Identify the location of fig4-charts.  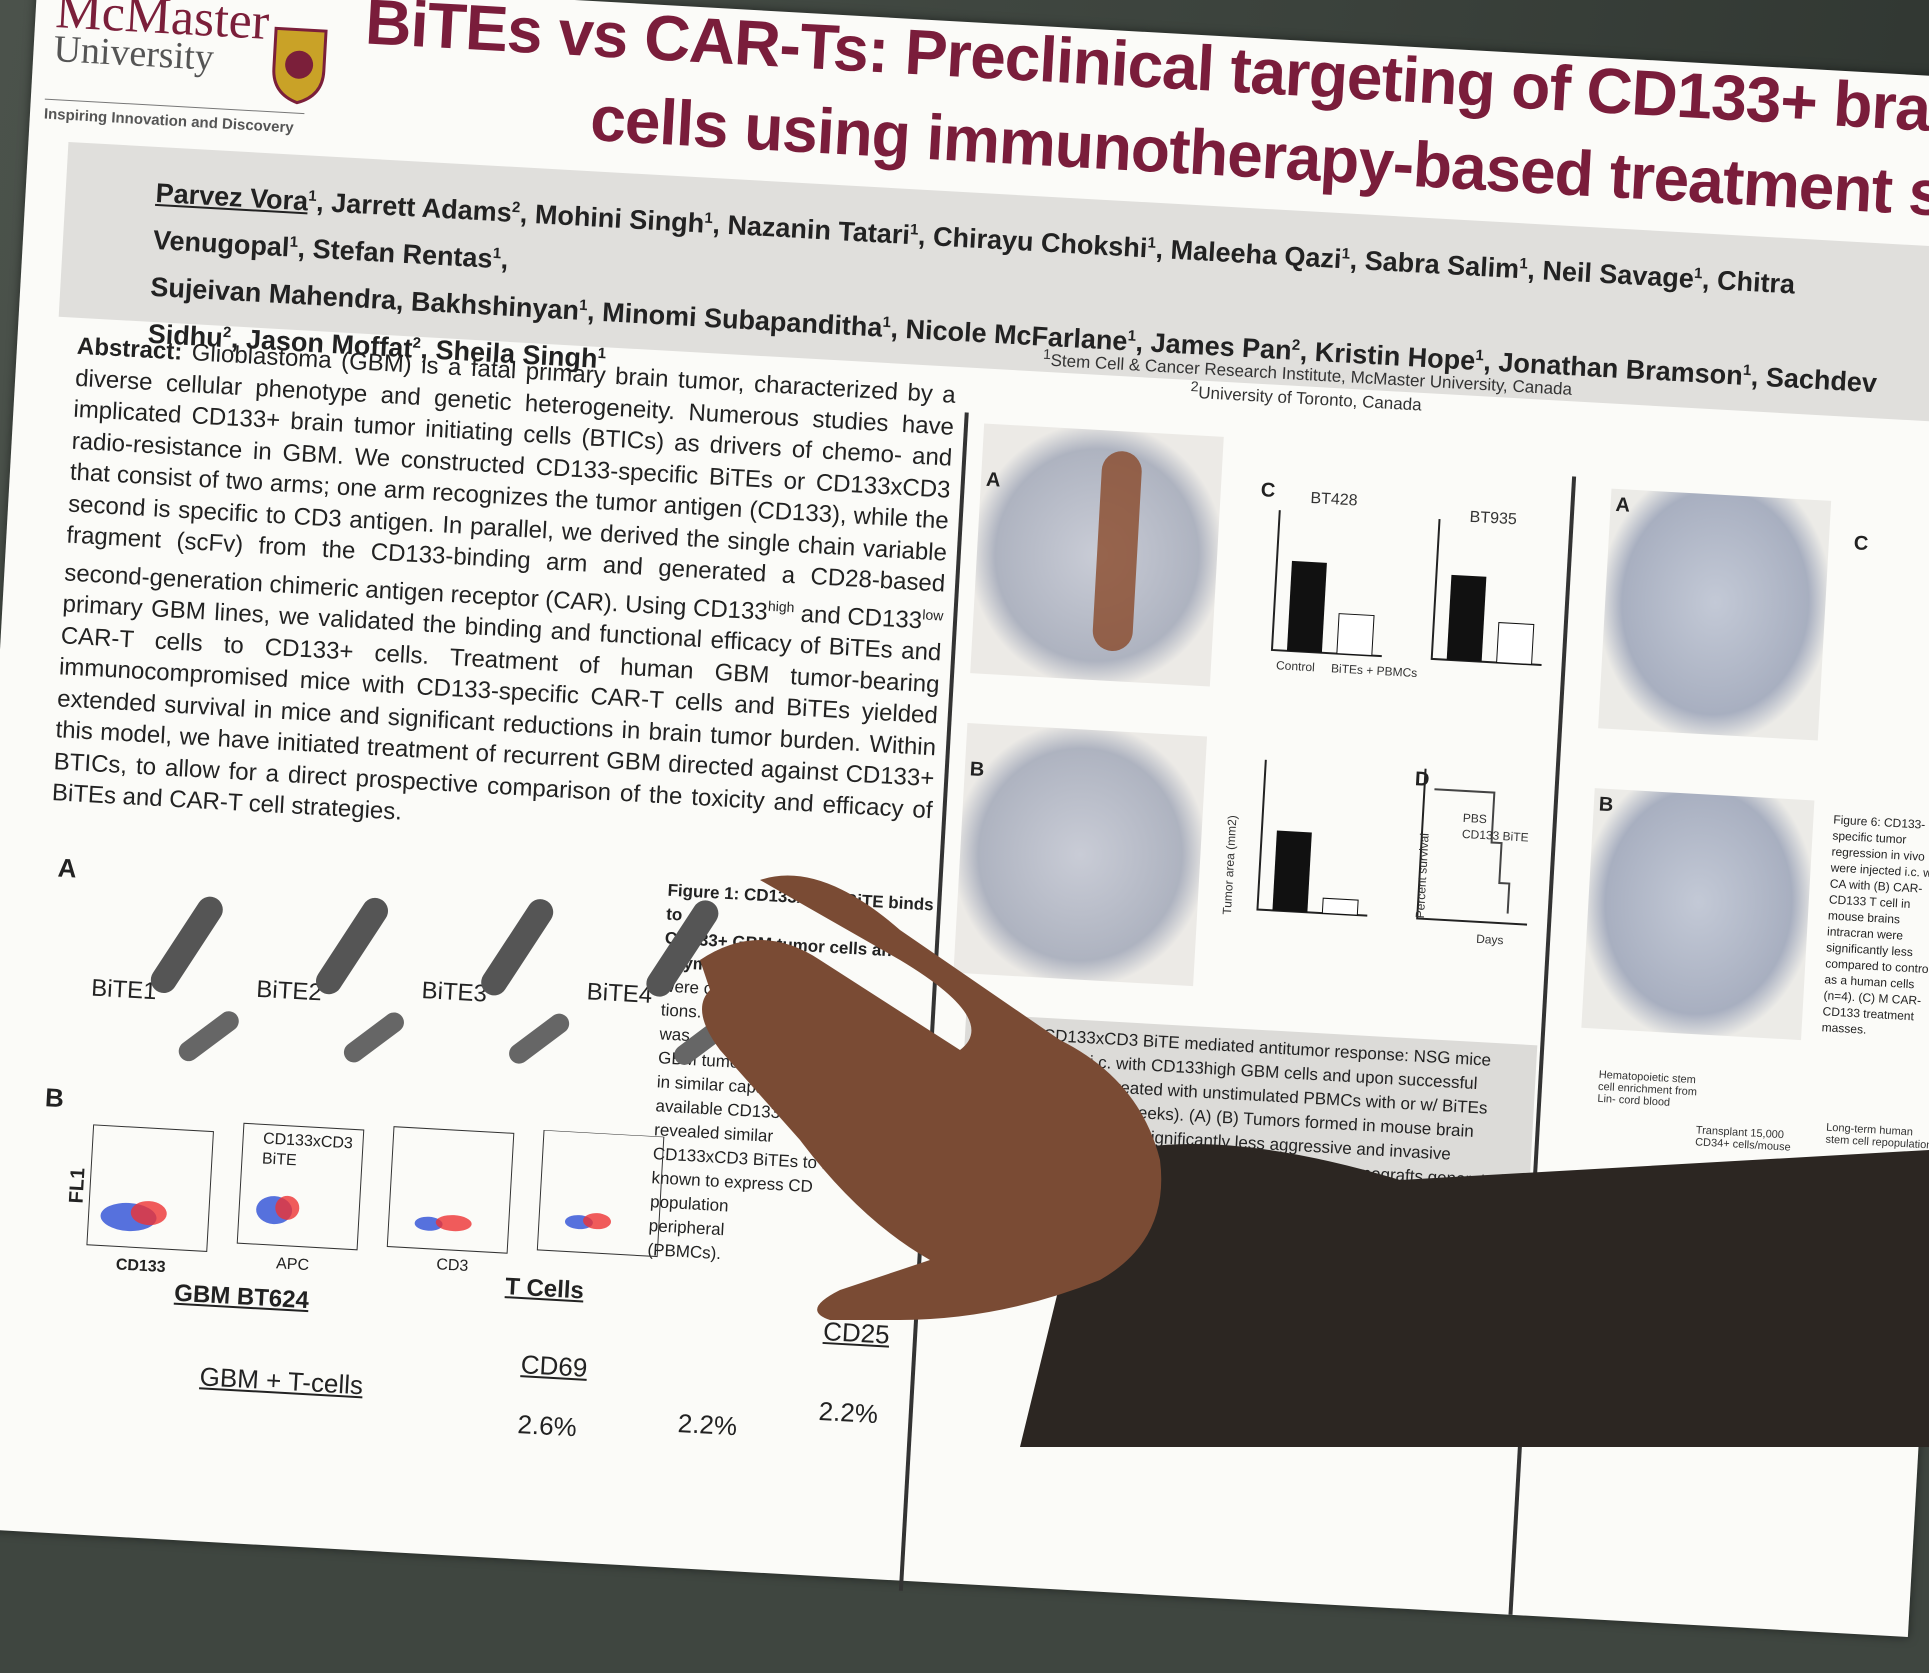
(1399, 718).